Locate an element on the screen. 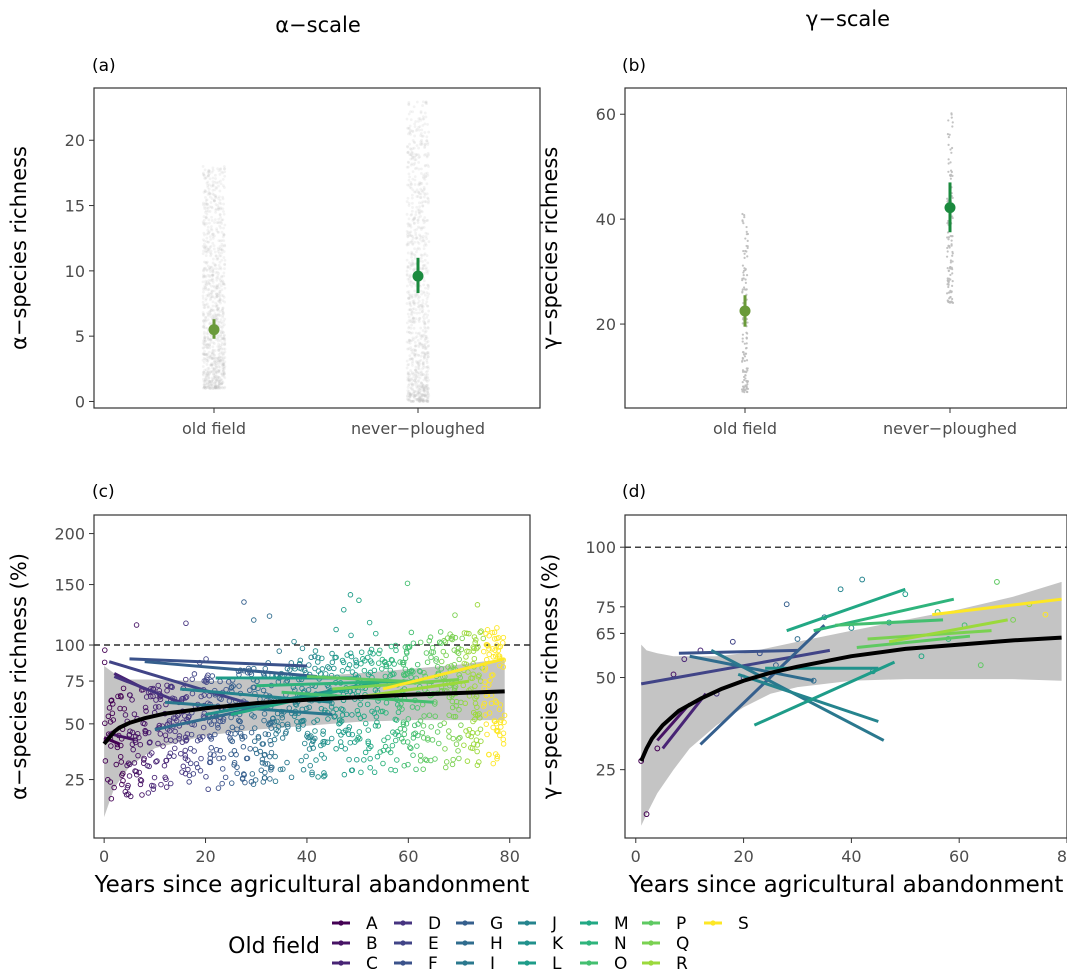 Image resolution: width=1067 pixels, height=980 pixels. panel-c-trend-F is located at coordinates (218, 662).